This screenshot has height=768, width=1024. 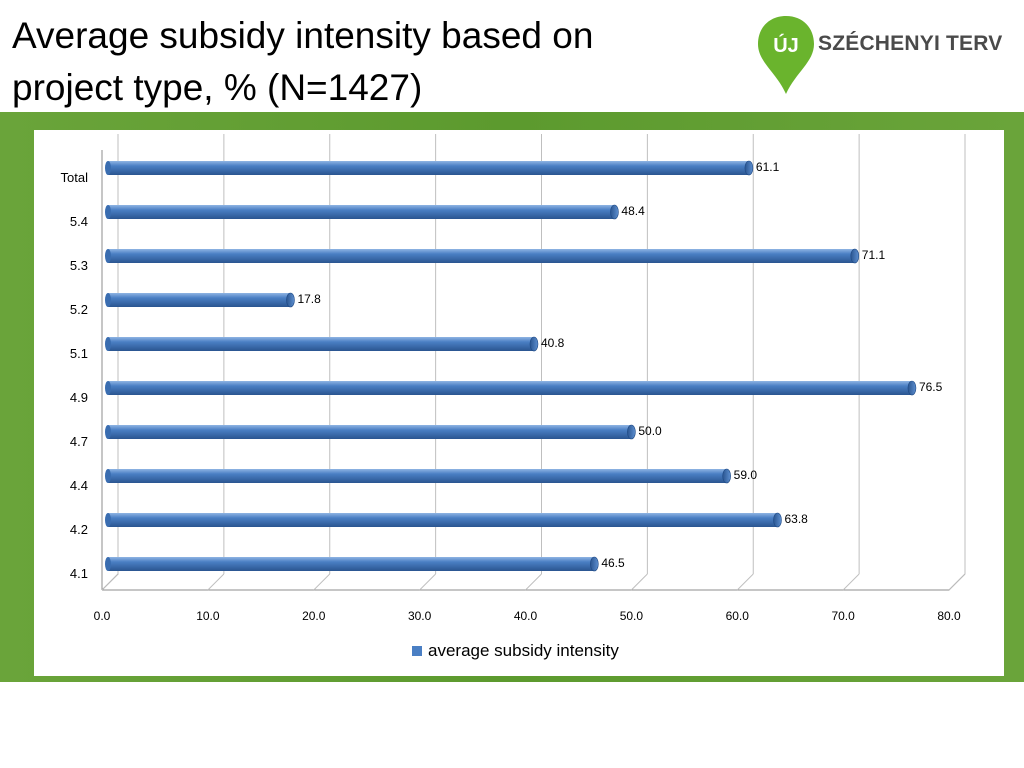 I want to click on x-tick-label: 70.0, so click(x=843, y=616).